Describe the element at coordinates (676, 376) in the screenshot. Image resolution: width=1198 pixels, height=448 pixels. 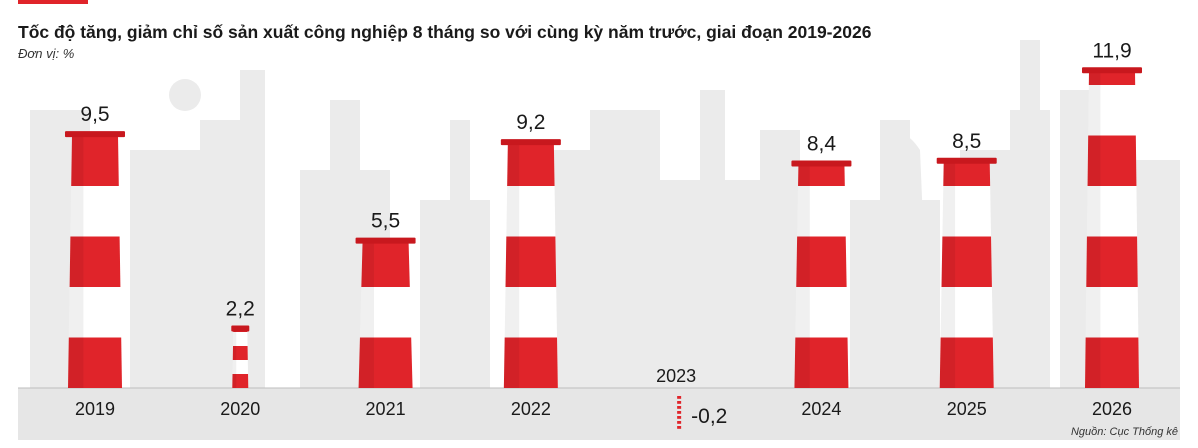
I see `tick-label-2023: 2023` at that location.